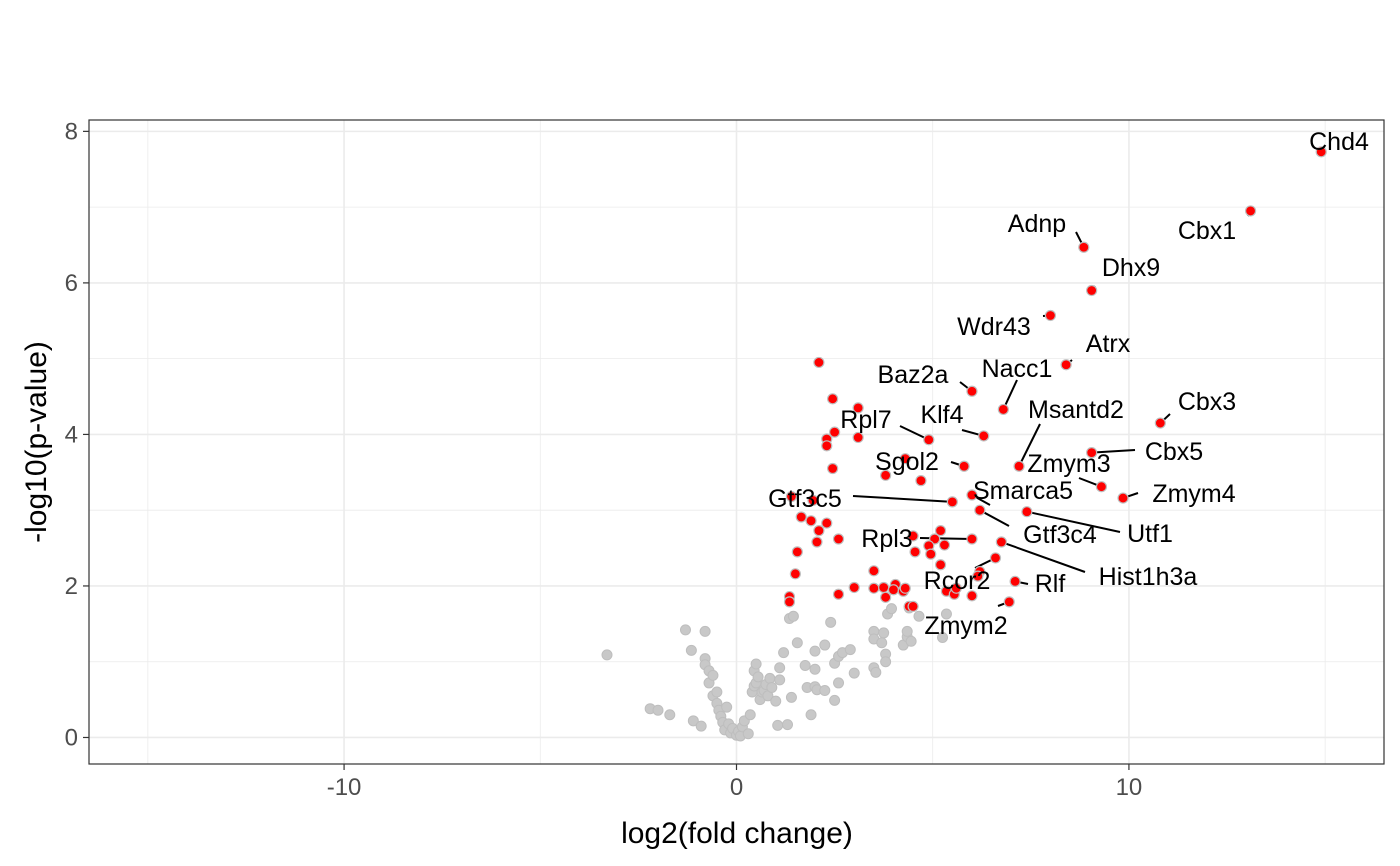 The image size is (1400, 866). What do you see at coordinates (957, 581) in the screenshot?
I see `gene-label-rcor2: Rcor2` at bounding box center [957, 581].